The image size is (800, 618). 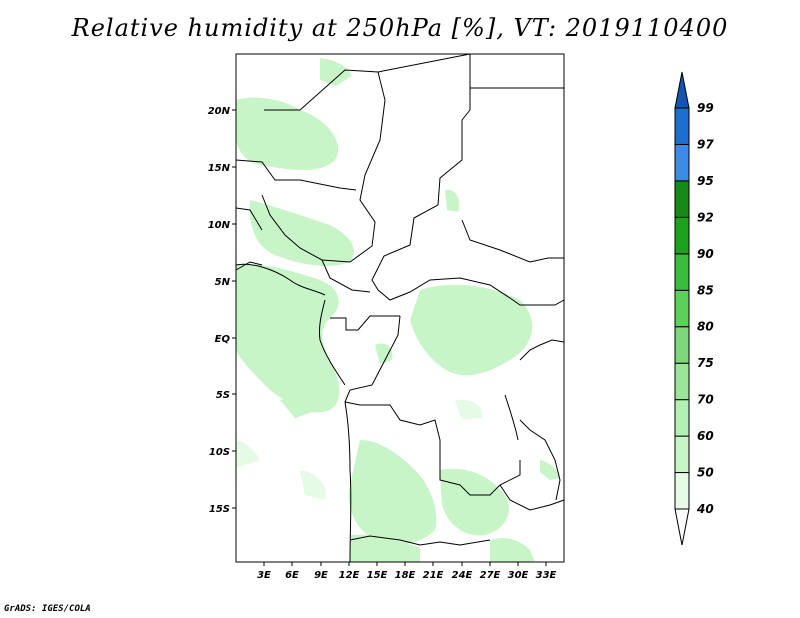 What do you see at coordinates (518, 575) in the screenshot?
I see `lon-label: 30E` at bounding box center [518, 575].